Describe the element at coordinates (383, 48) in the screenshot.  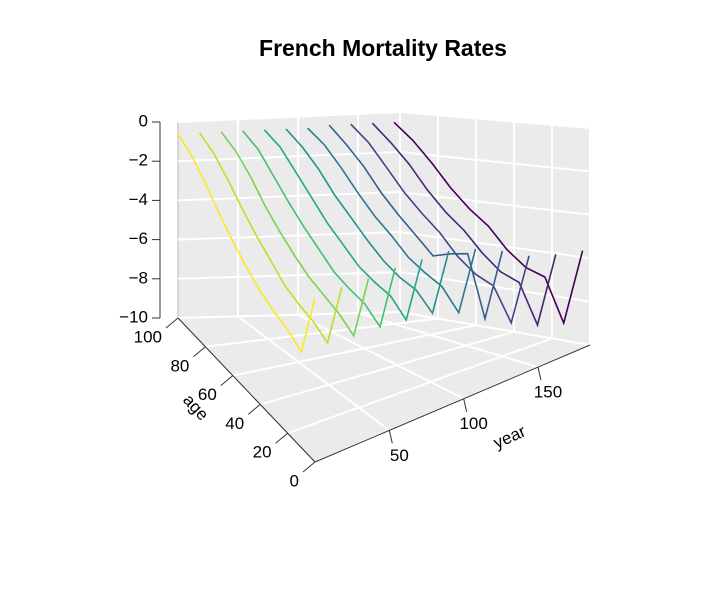
I see `chart-title: French Mortality Rates` at that location.